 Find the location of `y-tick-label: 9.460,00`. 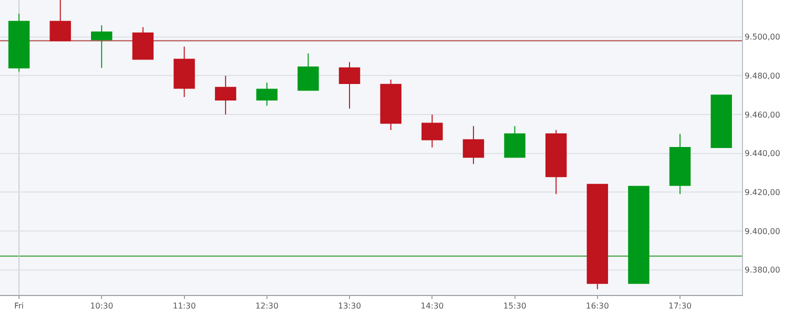

y-tick-label: 9.460,00 is located at coordinates (762, 115).